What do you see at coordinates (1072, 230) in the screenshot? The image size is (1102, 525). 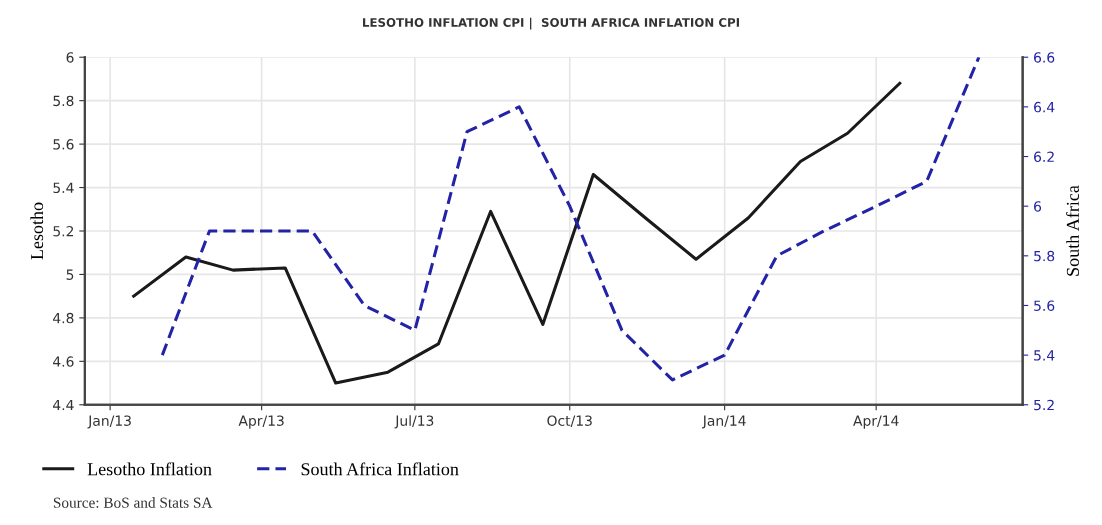 I see `y2-axis-title: South Africa` at bounding box center [1072, 230].